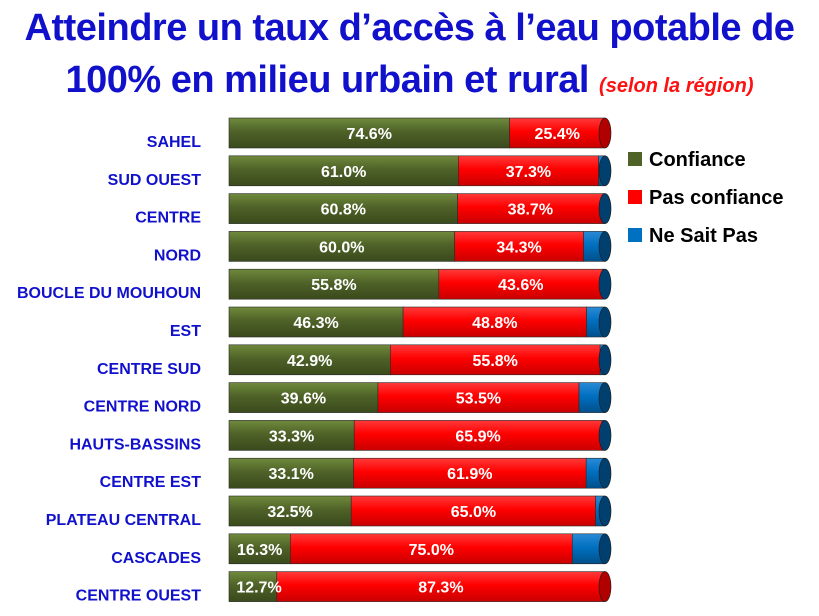  I want to click on data-label: 25.4%, so click(557, 134).